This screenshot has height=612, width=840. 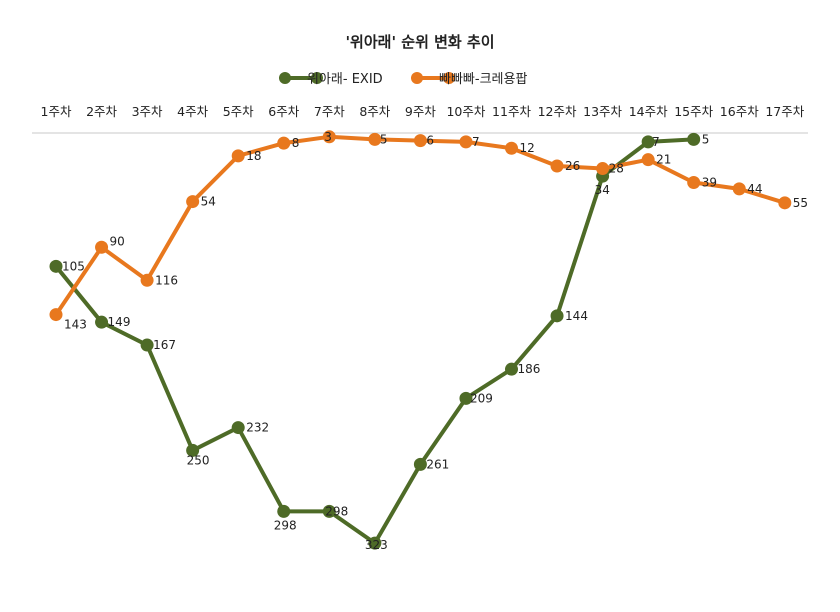 I want to click on data-label: 90, so click(x=117, y=241).